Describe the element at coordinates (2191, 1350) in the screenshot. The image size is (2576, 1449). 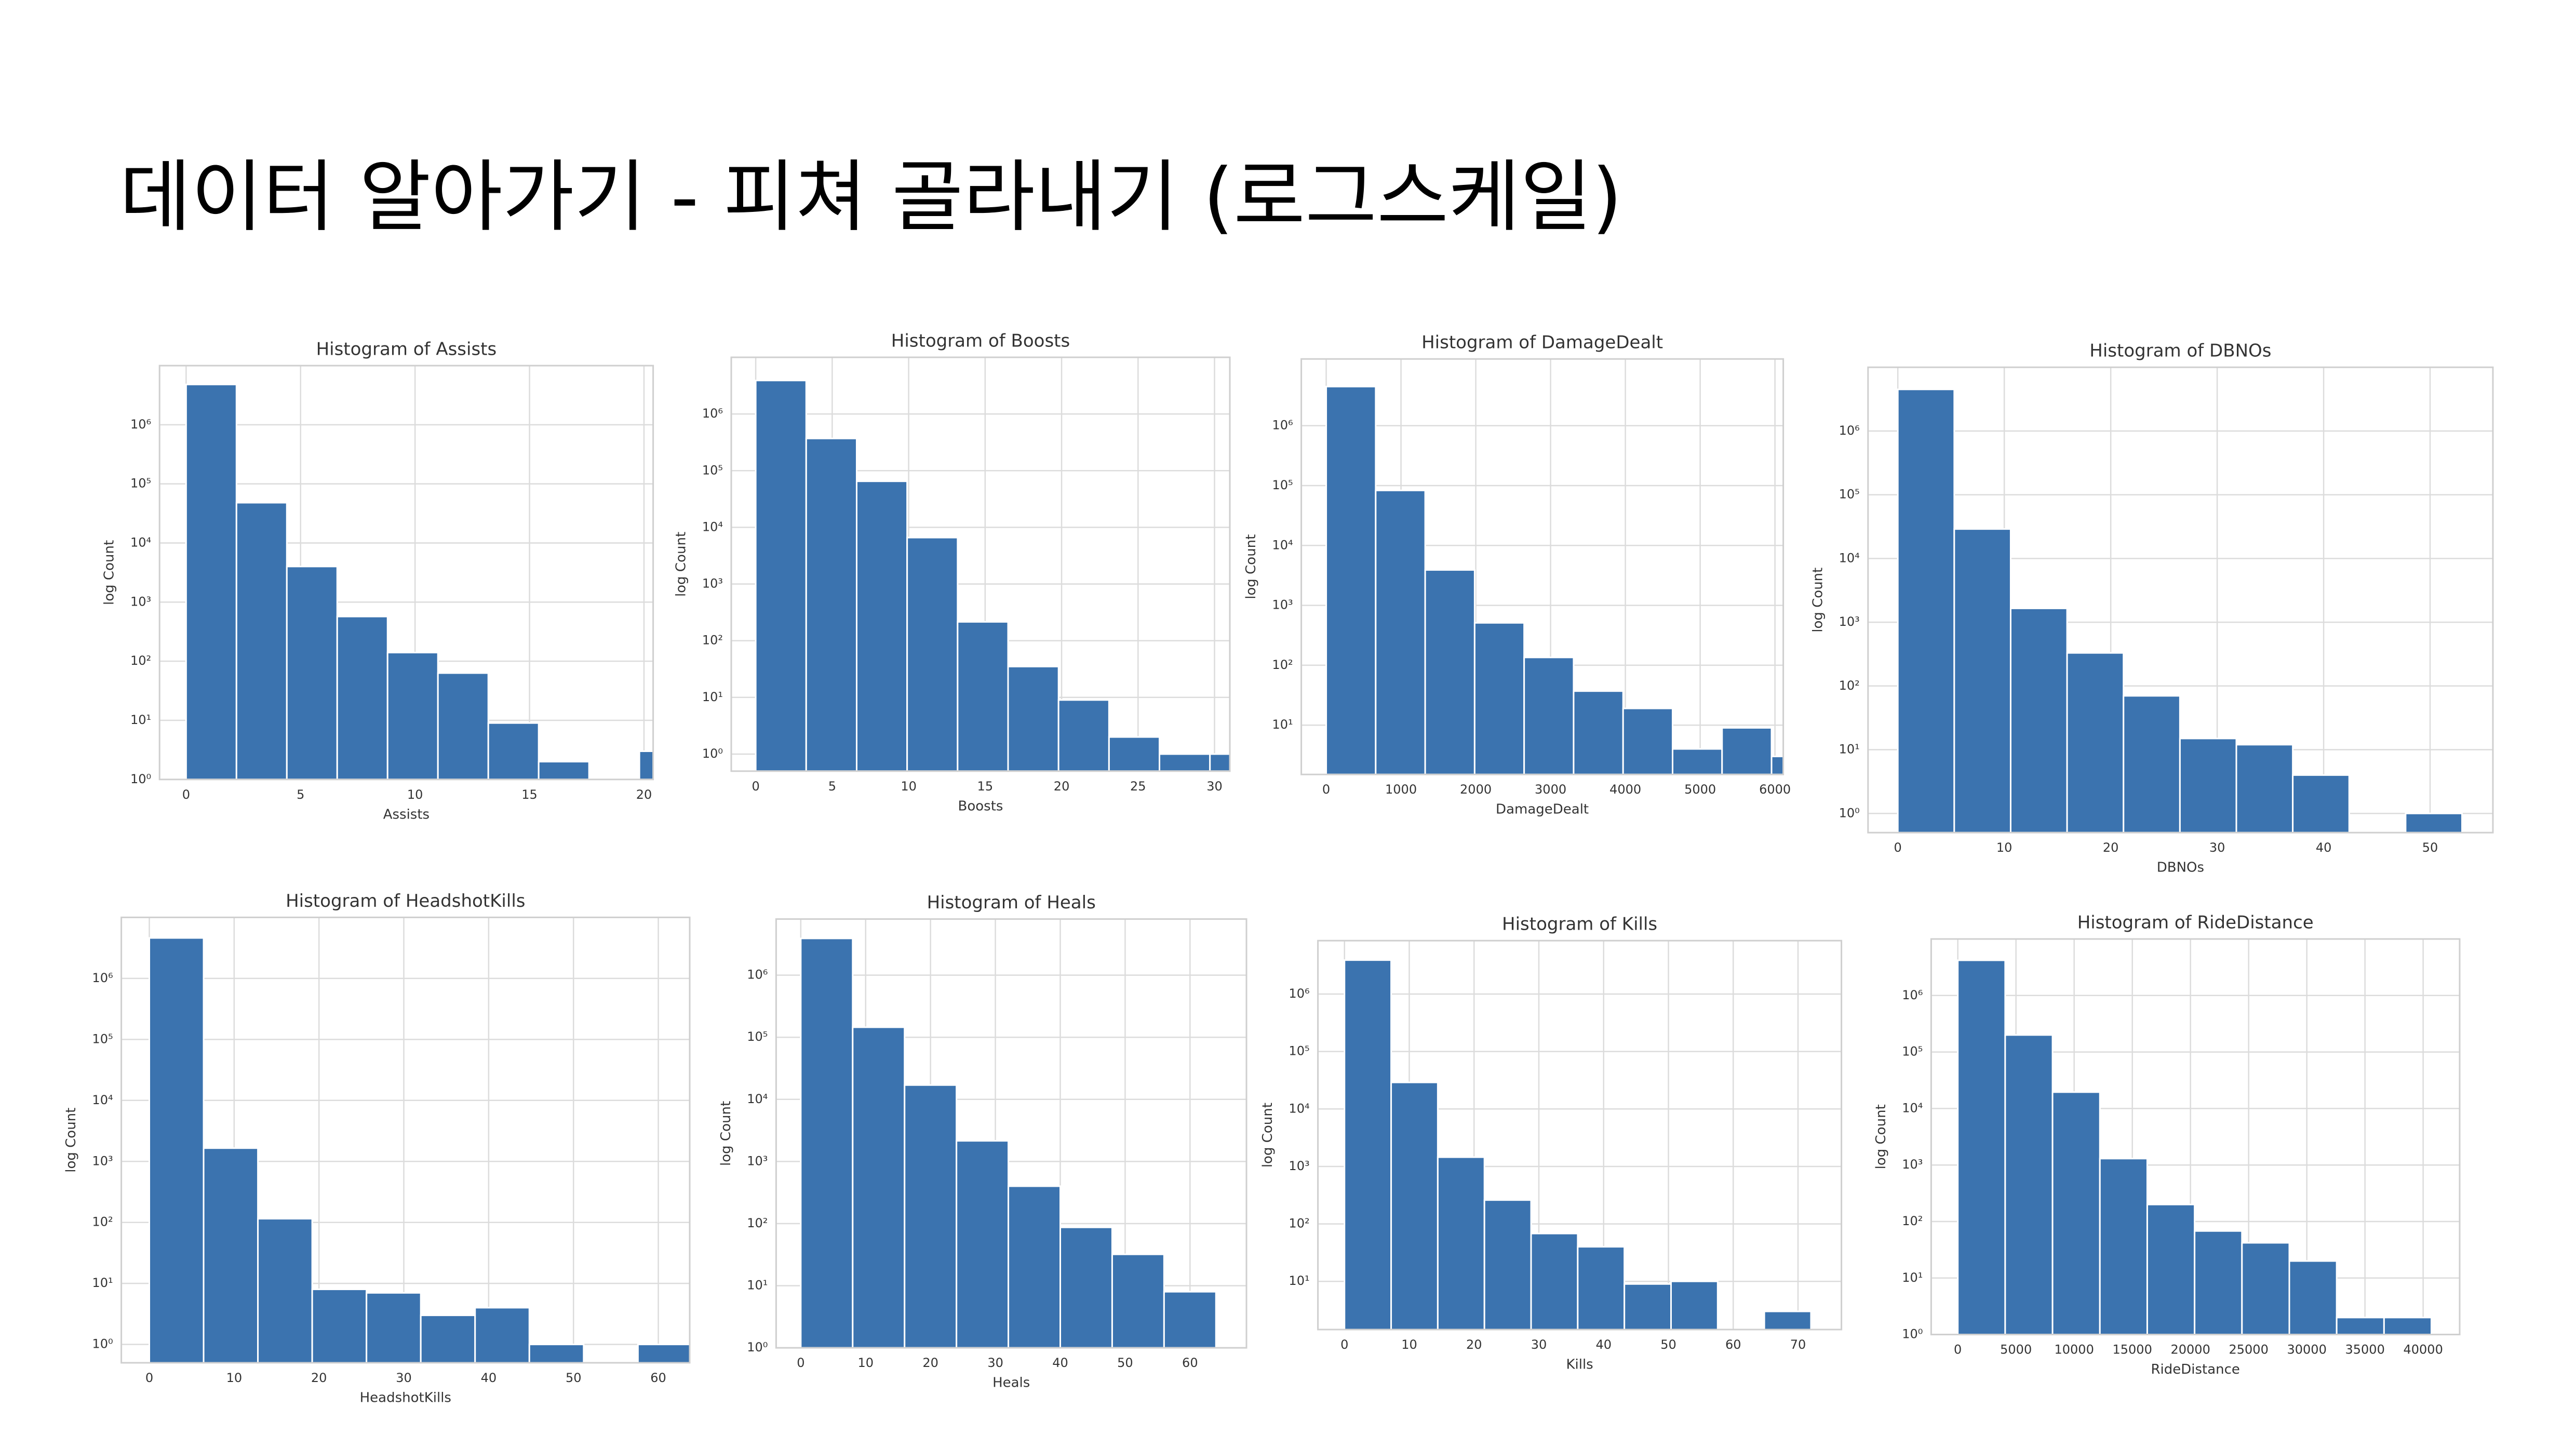
I see `x-tick-label: 20000` at that location.